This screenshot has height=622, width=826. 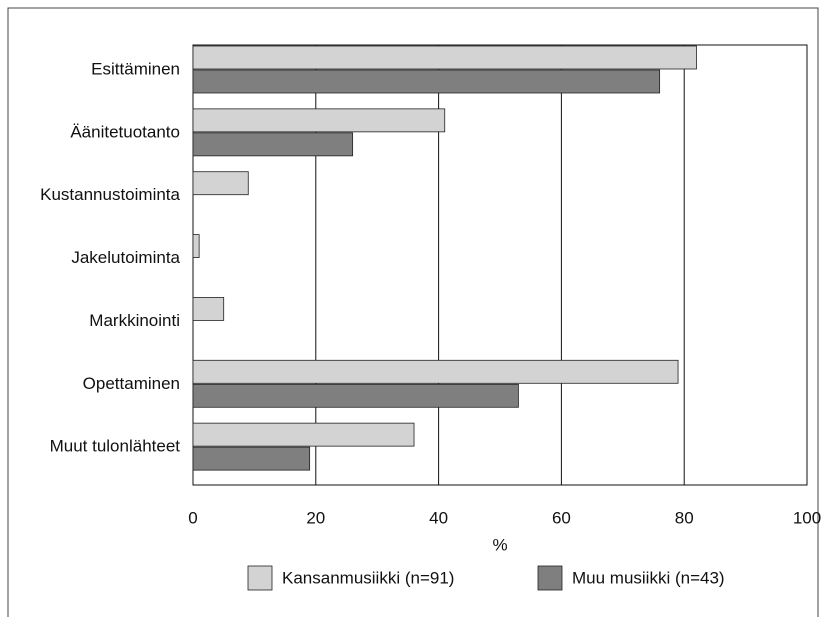 I want to click on y-tick-label: Jakelutoiminta, so click(x=125, y=257).